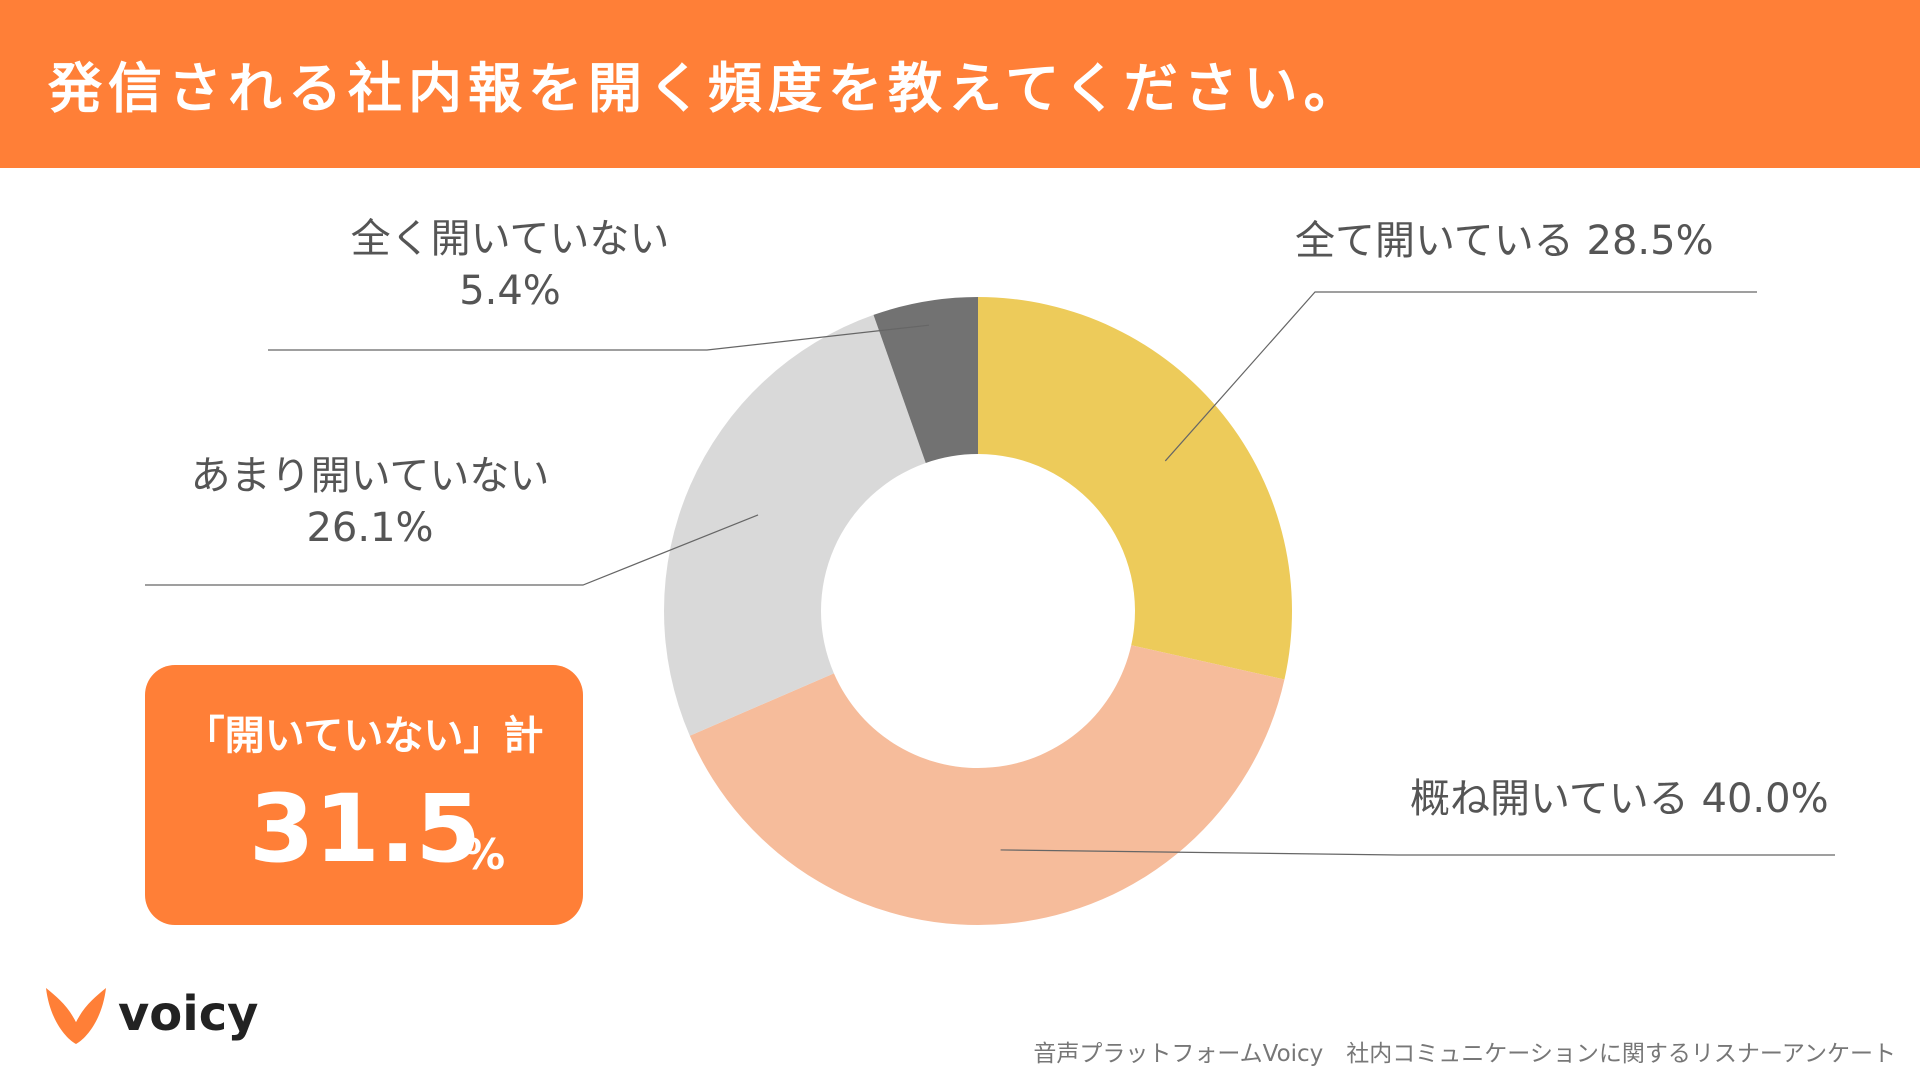 The width and height of the screenshot is (1920, 1080). What do you see at coordinates (188, 1014) in the screenshot?
I see `logo-text: voicy` at bounding box center [188, 1014].